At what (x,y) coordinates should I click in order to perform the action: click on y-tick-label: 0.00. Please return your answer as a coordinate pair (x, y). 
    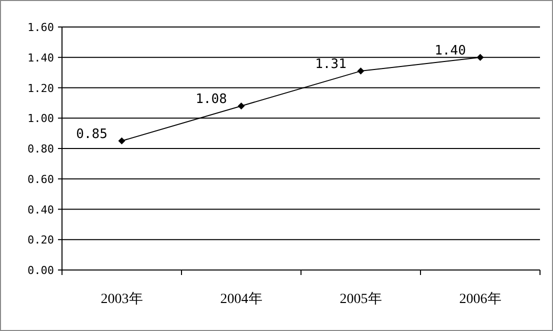
    Looking at the image, I should click on (41, 270).